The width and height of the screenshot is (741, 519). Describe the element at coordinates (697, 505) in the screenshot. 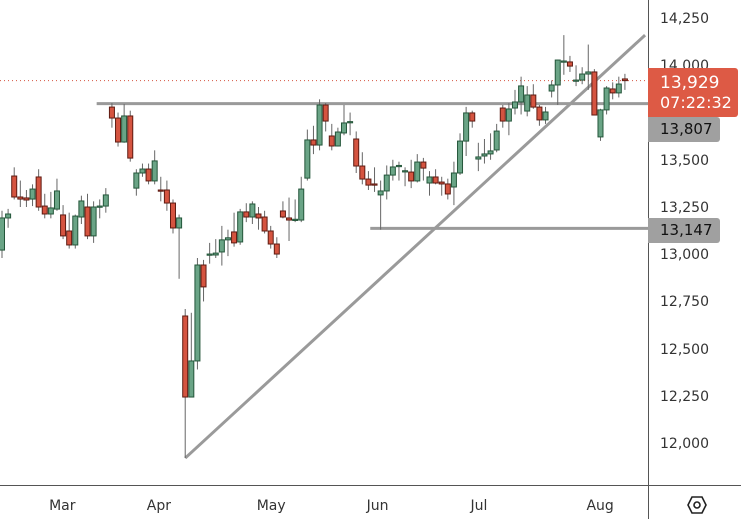

I see `settings-hexagon-icon` at that location.